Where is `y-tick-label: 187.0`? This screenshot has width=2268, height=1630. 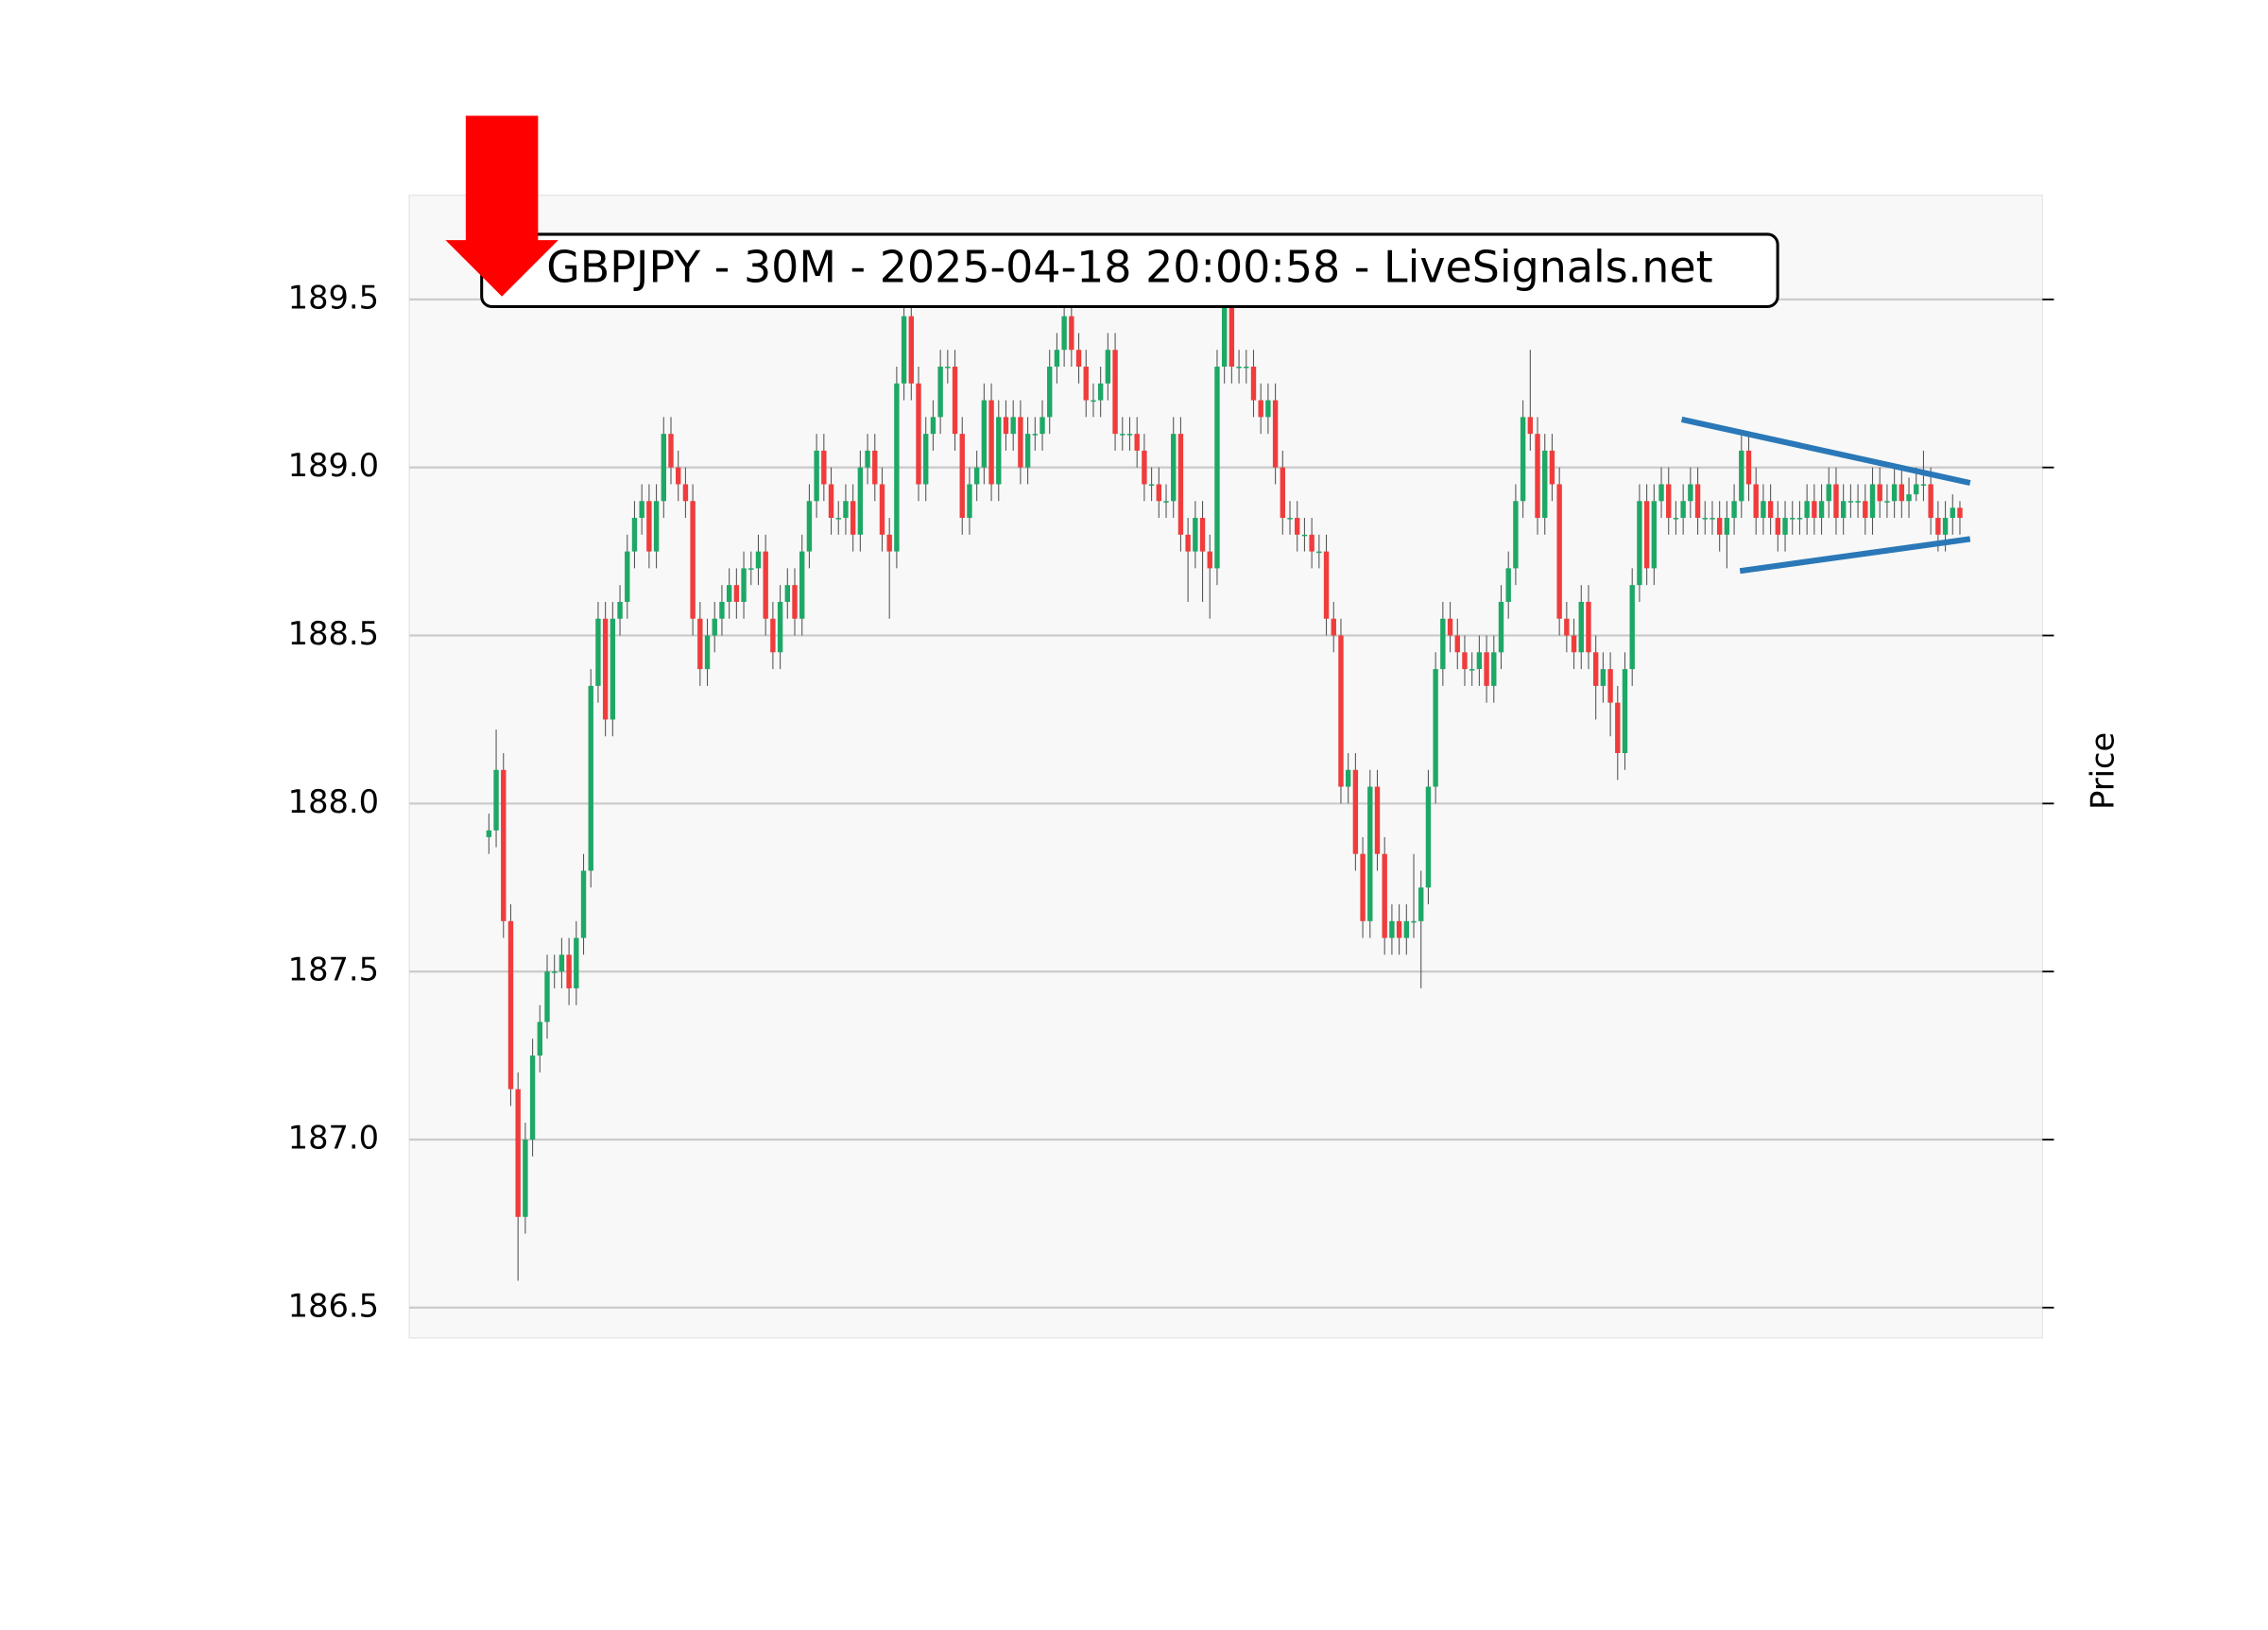
y-tick-label: 187.0 is located at coordinates (333, 1137).